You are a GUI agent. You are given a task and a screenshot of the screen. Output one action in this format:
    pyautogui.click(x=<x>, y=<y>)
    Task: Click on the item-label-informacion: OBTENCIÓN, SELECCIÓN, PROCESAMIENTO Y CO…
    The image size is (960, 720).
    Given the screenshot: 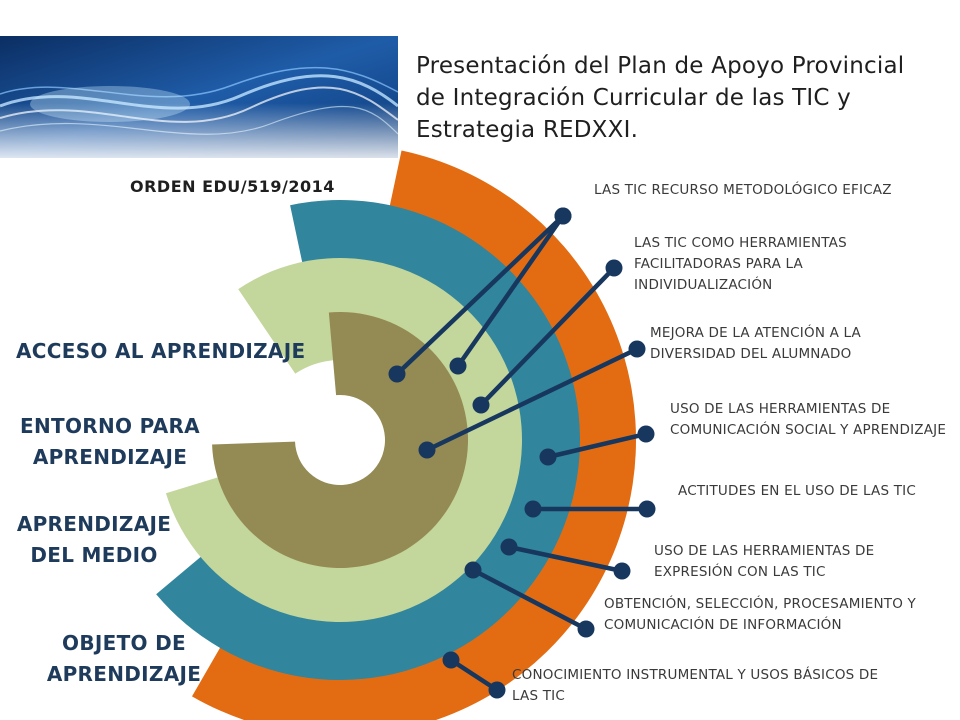 What is the action you would take?
    pyautogui.click(x=760, y=614)
    